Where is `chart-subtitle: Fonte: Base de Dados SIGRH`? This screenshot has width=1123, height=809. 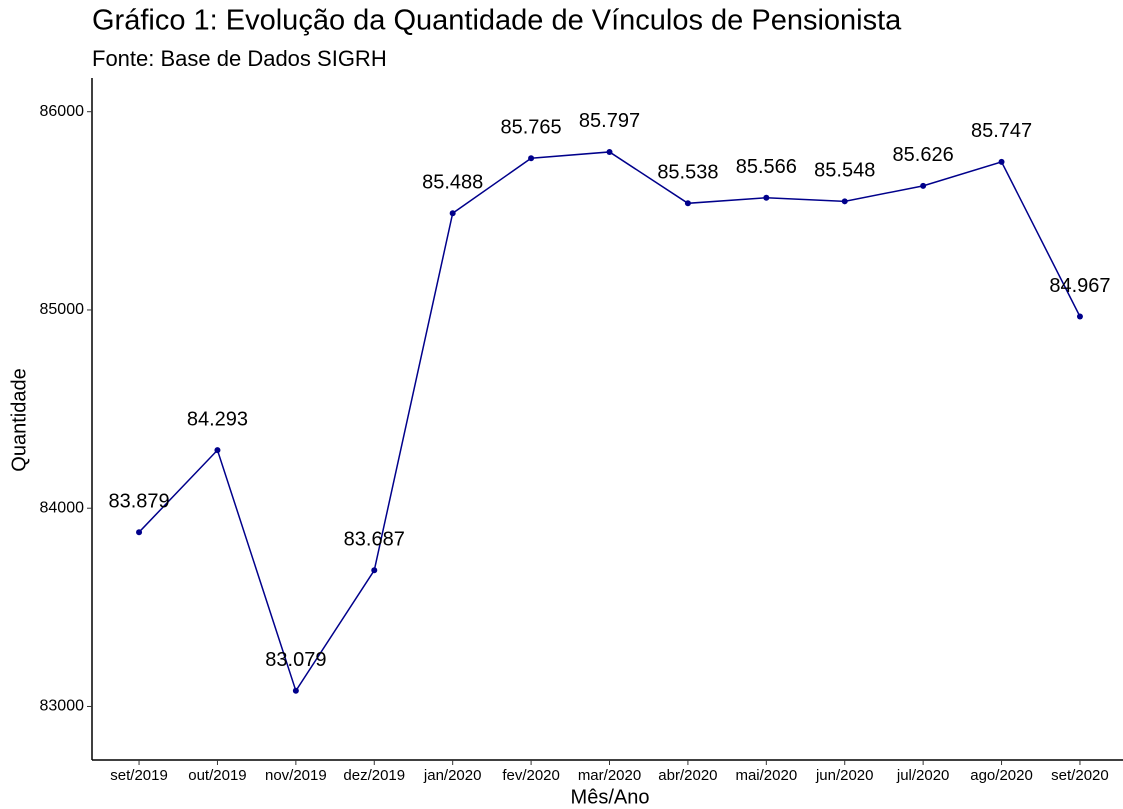 chart-subtitle: Fonte: Base de Dados SIGRH is located at coordinates (239, 58).